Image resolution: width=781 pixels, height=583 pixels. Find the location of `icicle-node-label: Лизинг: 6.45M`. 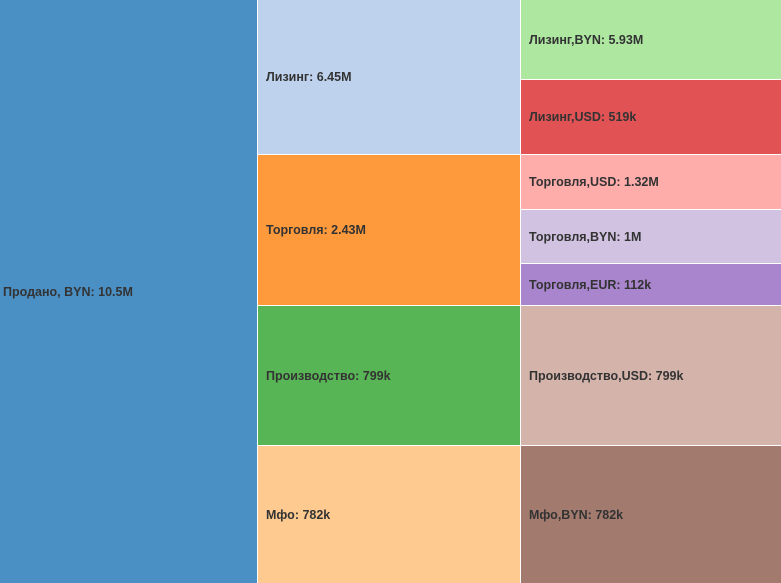

icicle-node-label: Лизинг: 6.45M is located at coordinates (309, 77).